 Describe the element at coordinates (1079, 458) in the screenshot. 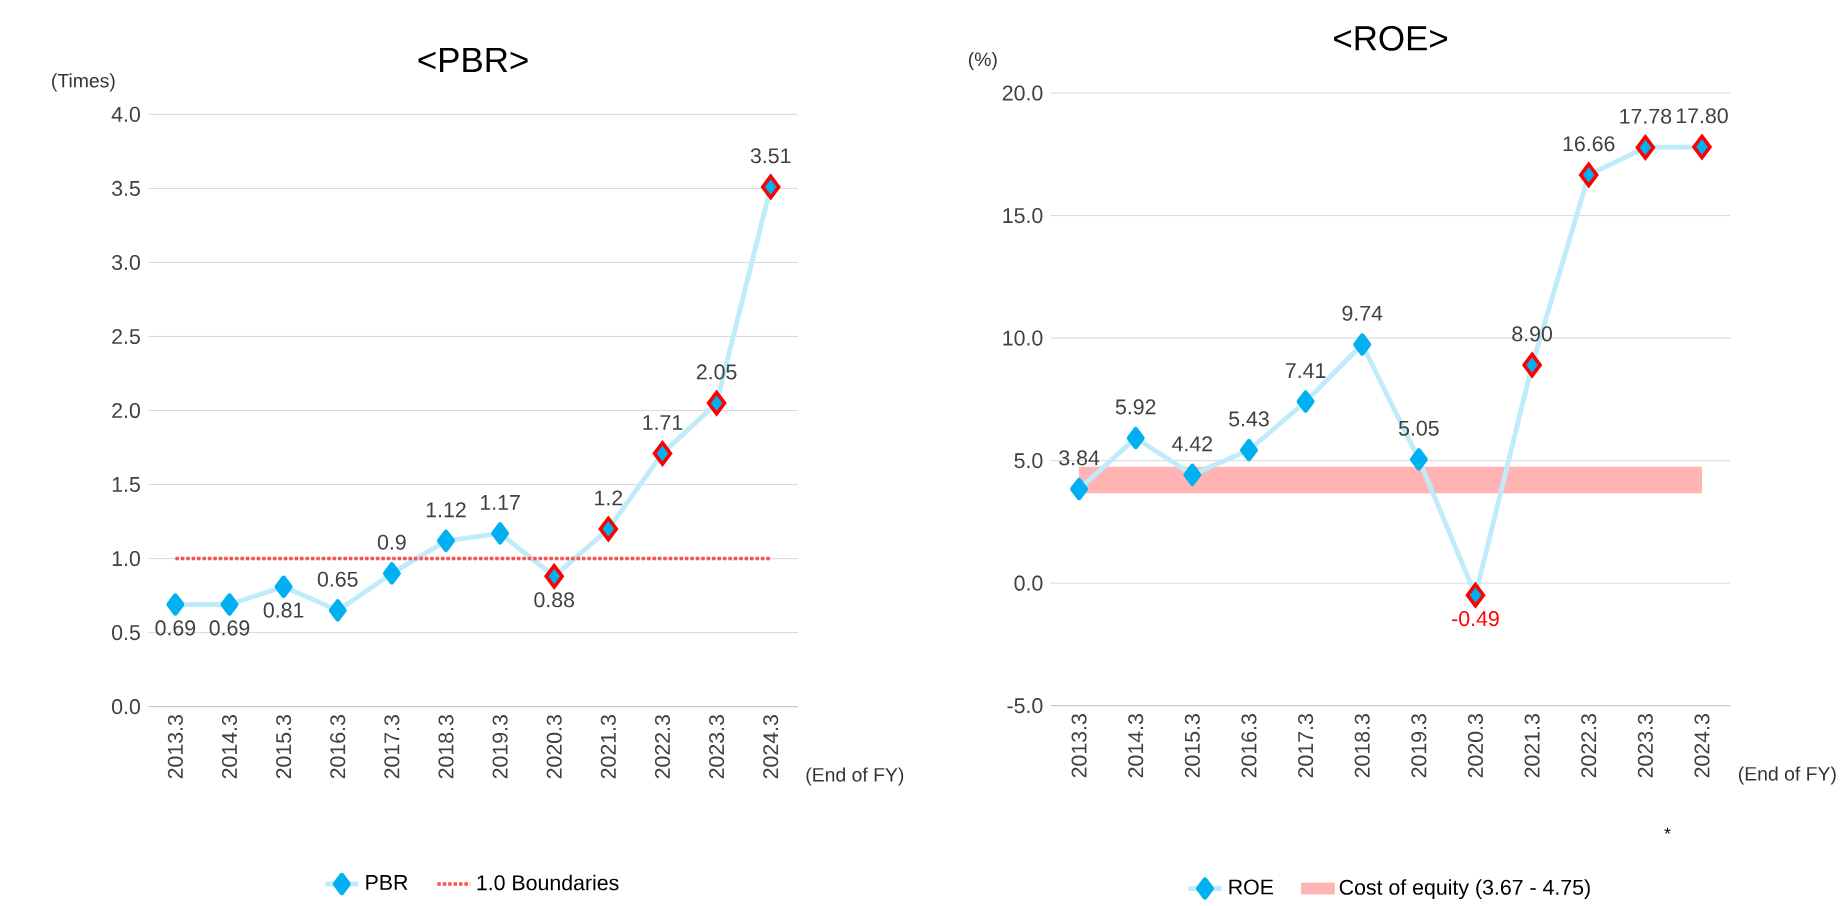

I see `data-label: 3.84` at that location.